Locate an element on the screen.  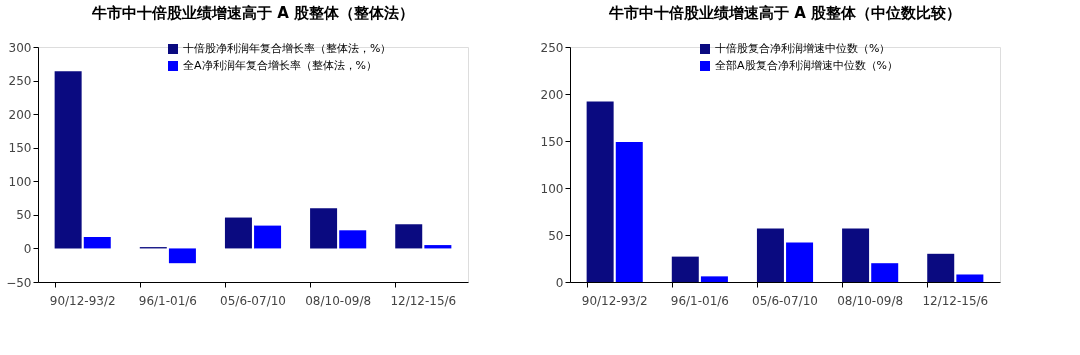
legend-label: 十倍股净利润年复合增长率（整体法，%） is located at coordinates (287, 48).